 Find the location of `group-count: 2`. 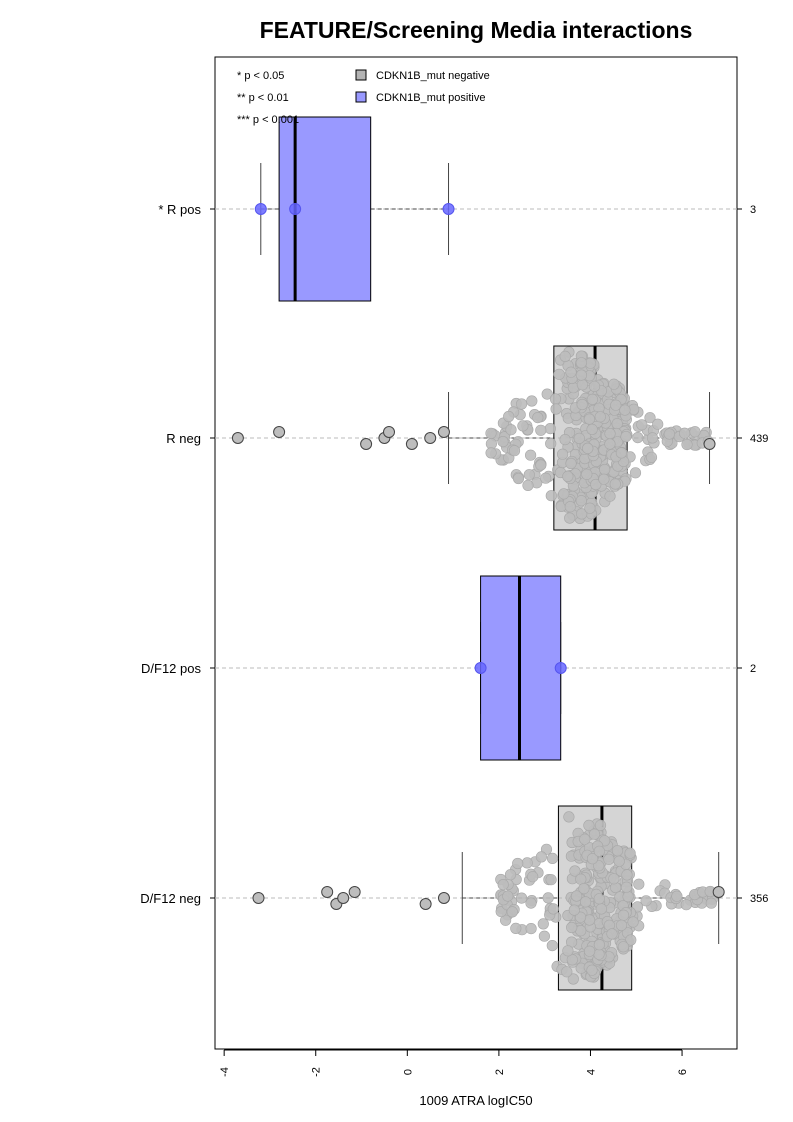

group-count: 2 is located at coordinates (753, 669).